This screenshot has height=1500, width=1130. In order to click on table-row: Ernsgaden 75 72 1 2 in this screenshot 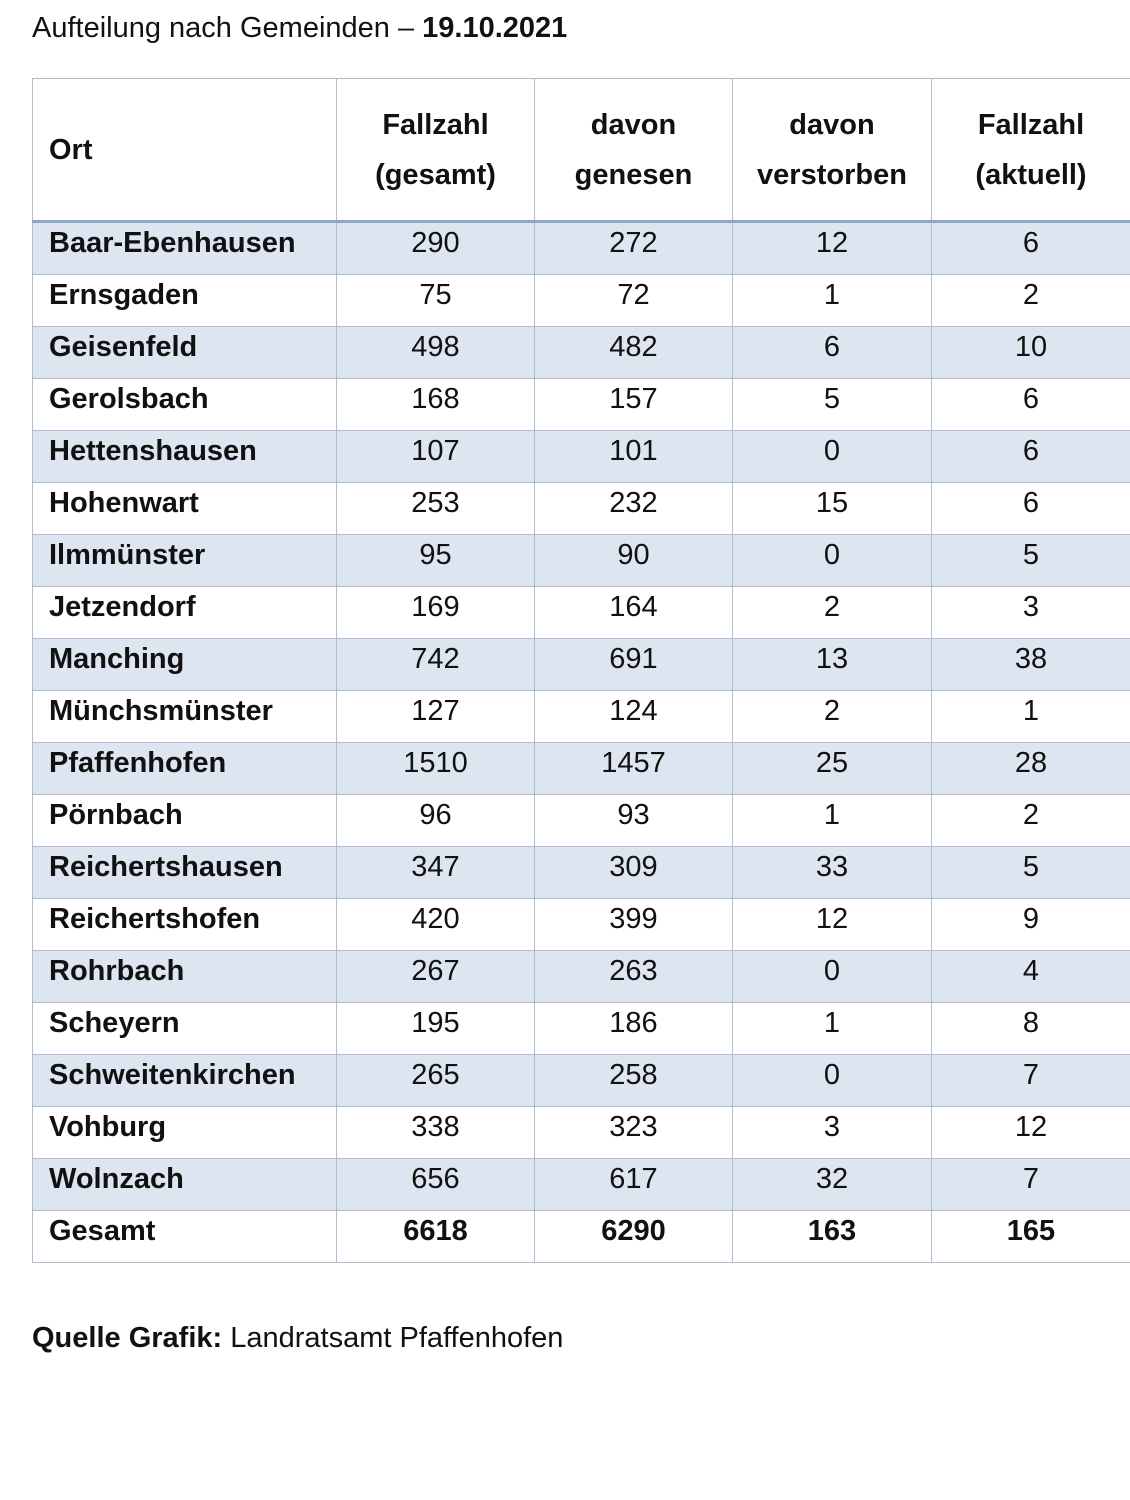, I will do `click(581, 300)`.